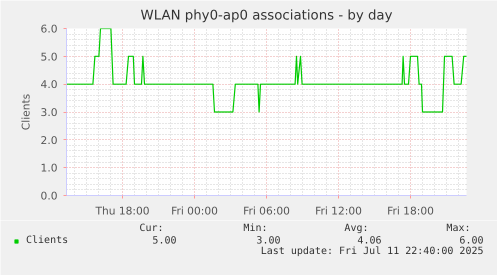 This screenshot has width=497, height=275. Describe the element at coordinates (372, 251) in the screenshot. I see `text: Last update: Fri Jul 11 22:40:00 2025` at that location.